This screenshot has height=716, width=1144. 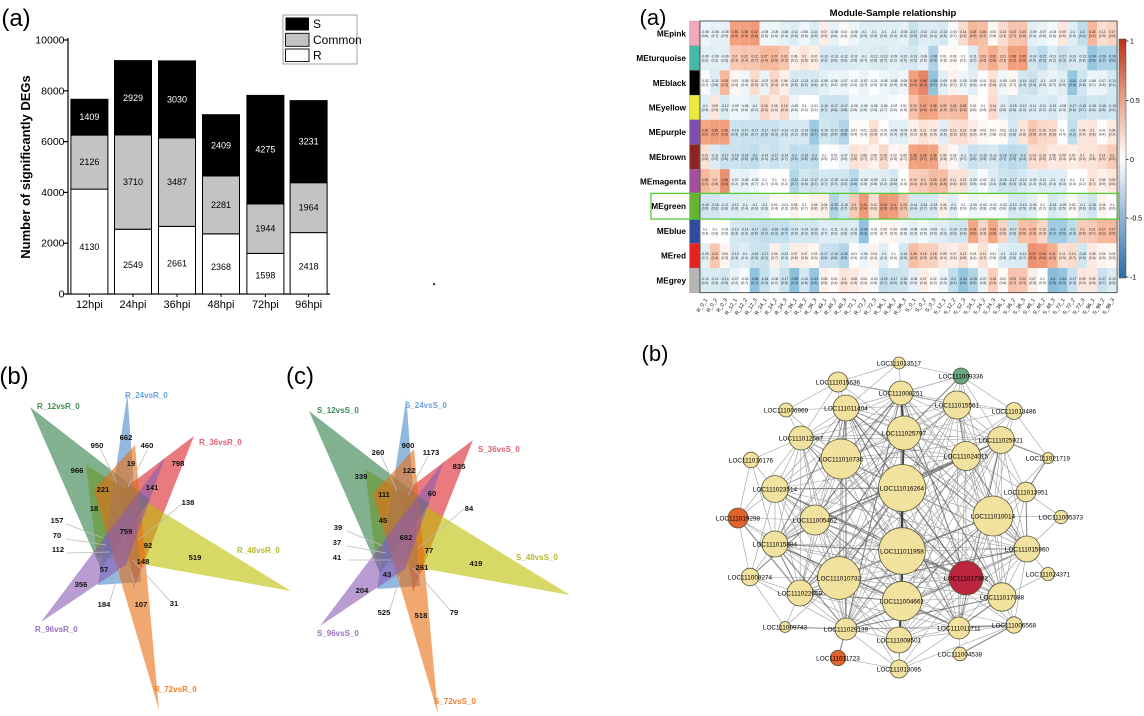 I want to click on svg-text: 0.56, so click(x=923, y=81).